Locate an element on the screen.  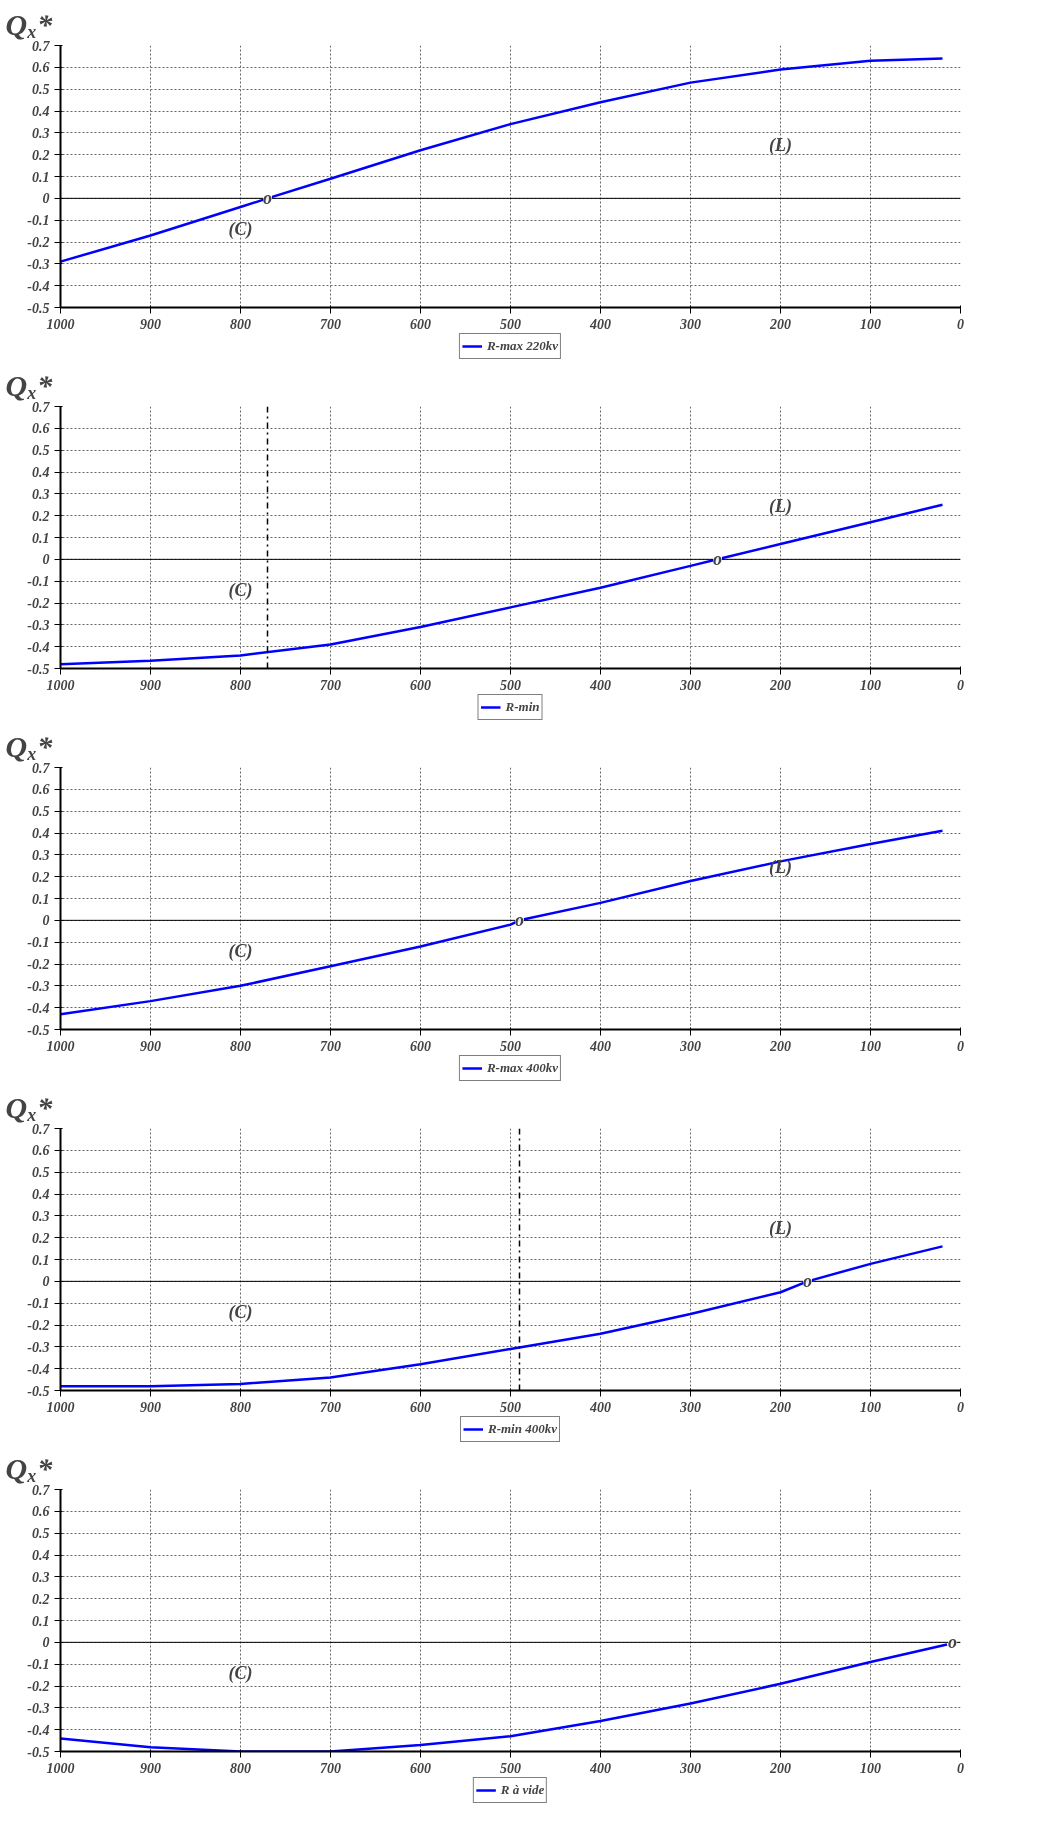
x-tick-label: 1000 is located at coordinates (60, 685).